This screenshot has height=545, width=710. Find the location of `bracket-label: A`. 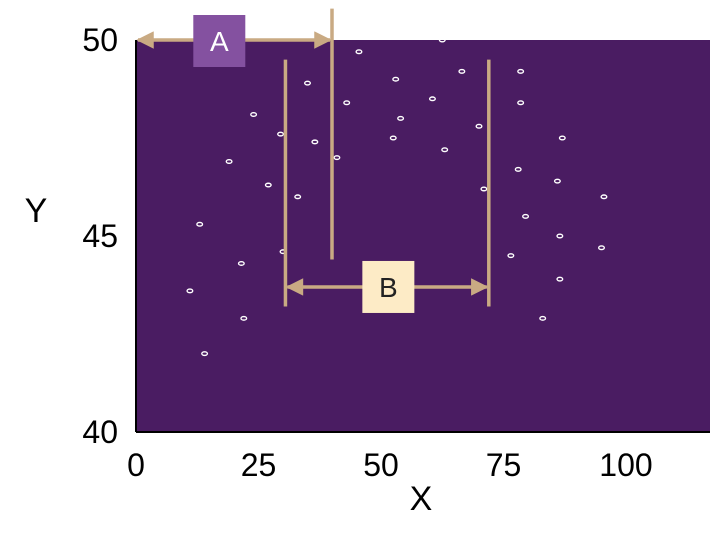

bracket-label: A is located at coordinates (219, 41).